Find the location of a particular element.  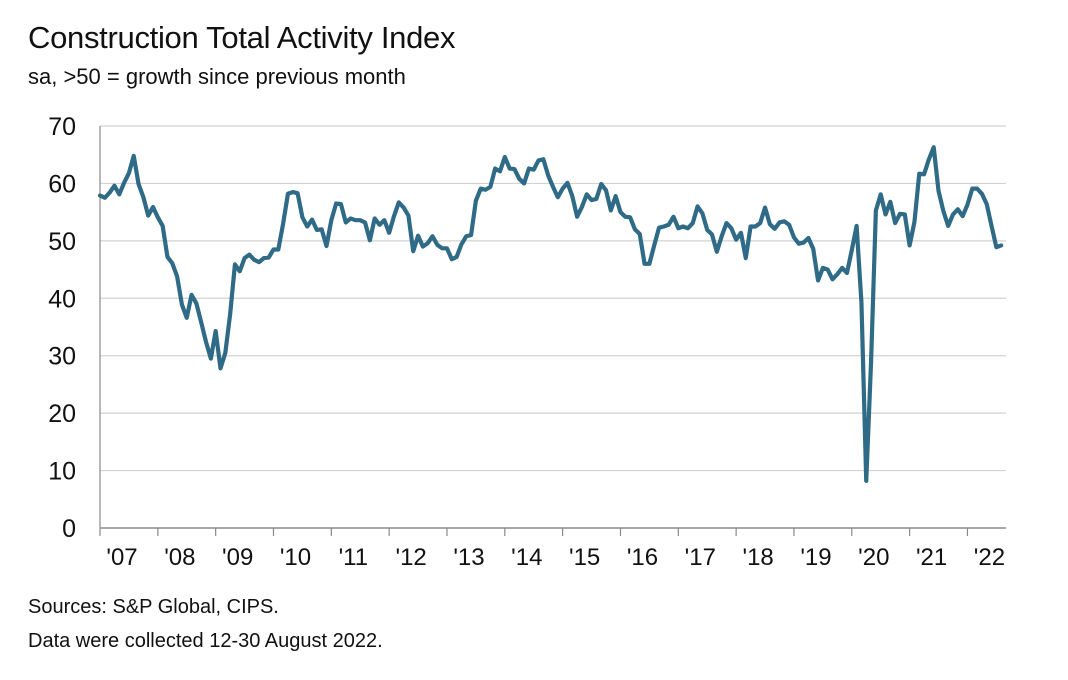

x-tick-label: '13 is located at coordinates (468, 557).